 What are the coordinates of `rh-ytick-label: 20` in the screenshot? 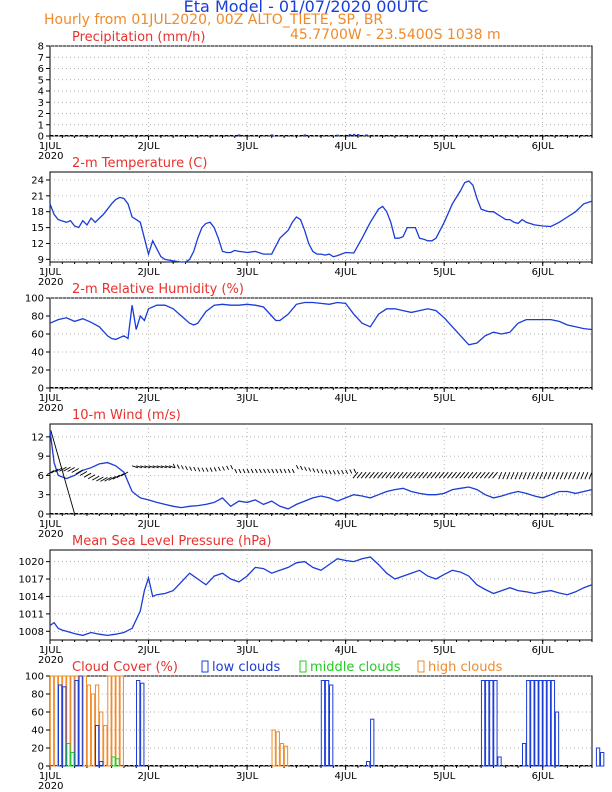 It's located at (37, 371).